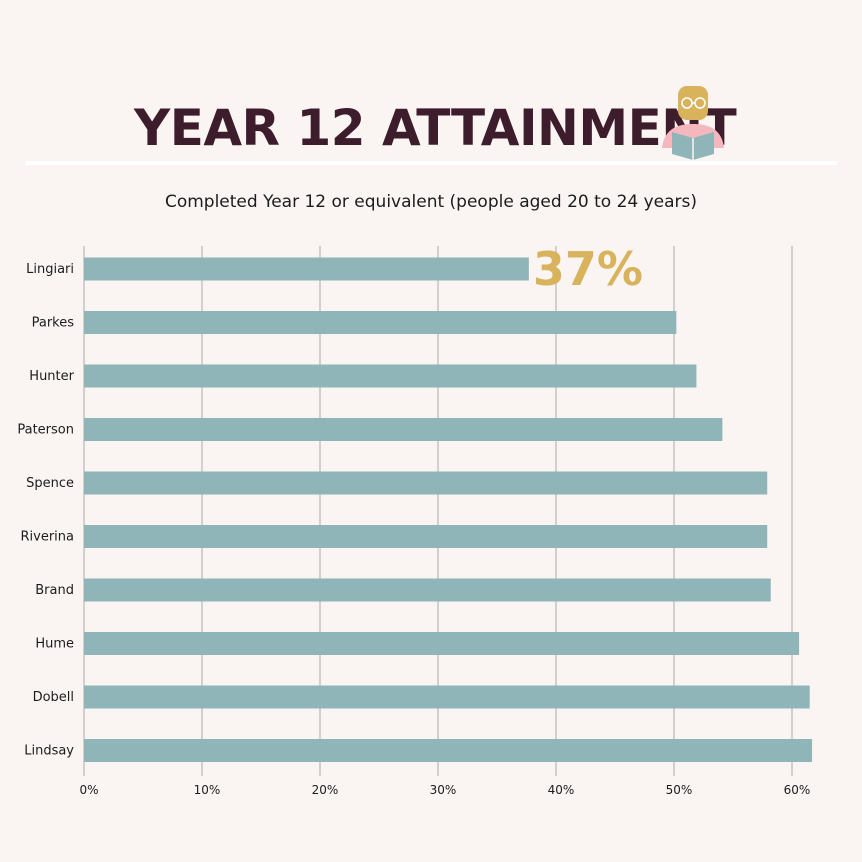 The image size is (862, 862). What do you see at coordinates (679, 790) in the screenshot?
I see `x-tick-label: 50%` at bounding box center [679, 790].